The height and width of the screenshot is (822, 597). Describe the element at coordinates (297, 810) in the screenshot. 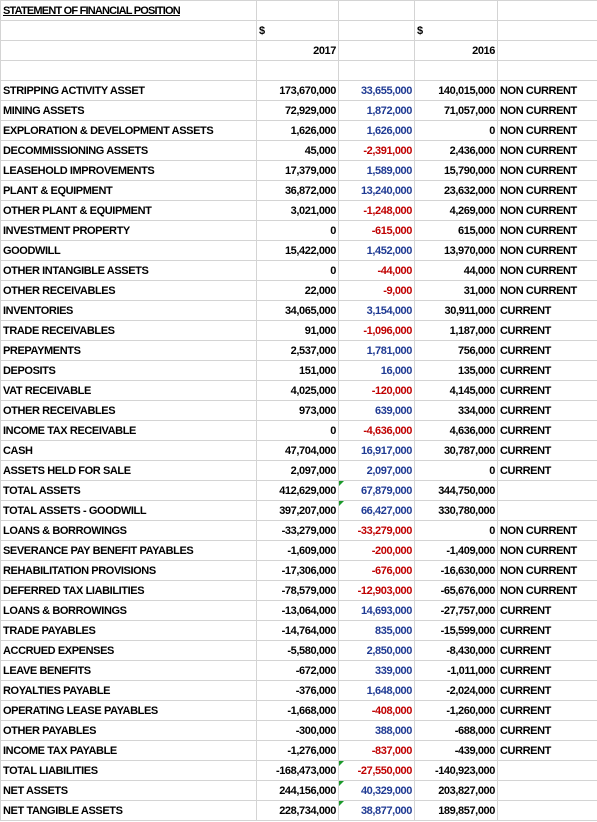

I see `value-2017: 228,734,000` at that location.